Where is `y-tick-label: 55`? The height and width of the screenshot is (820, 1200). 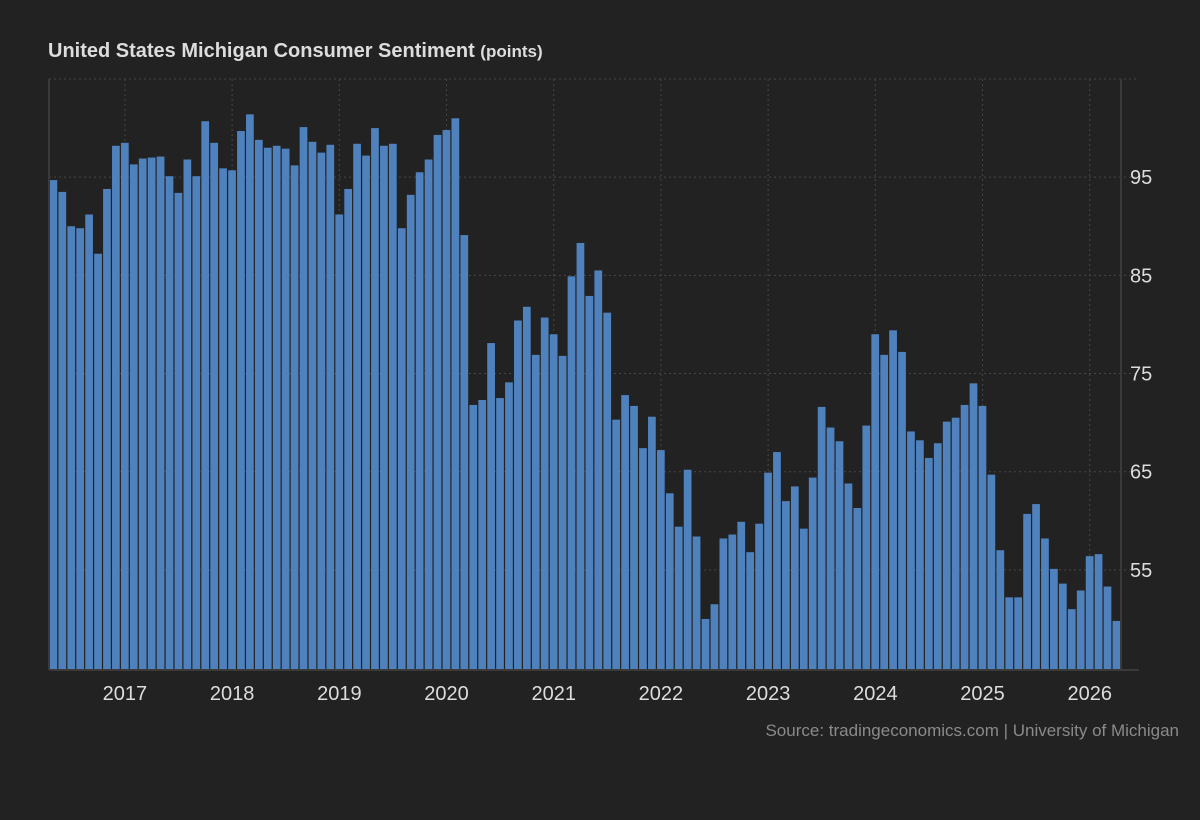 y-tick-label: 55 is located at coordinates (1141, 571).